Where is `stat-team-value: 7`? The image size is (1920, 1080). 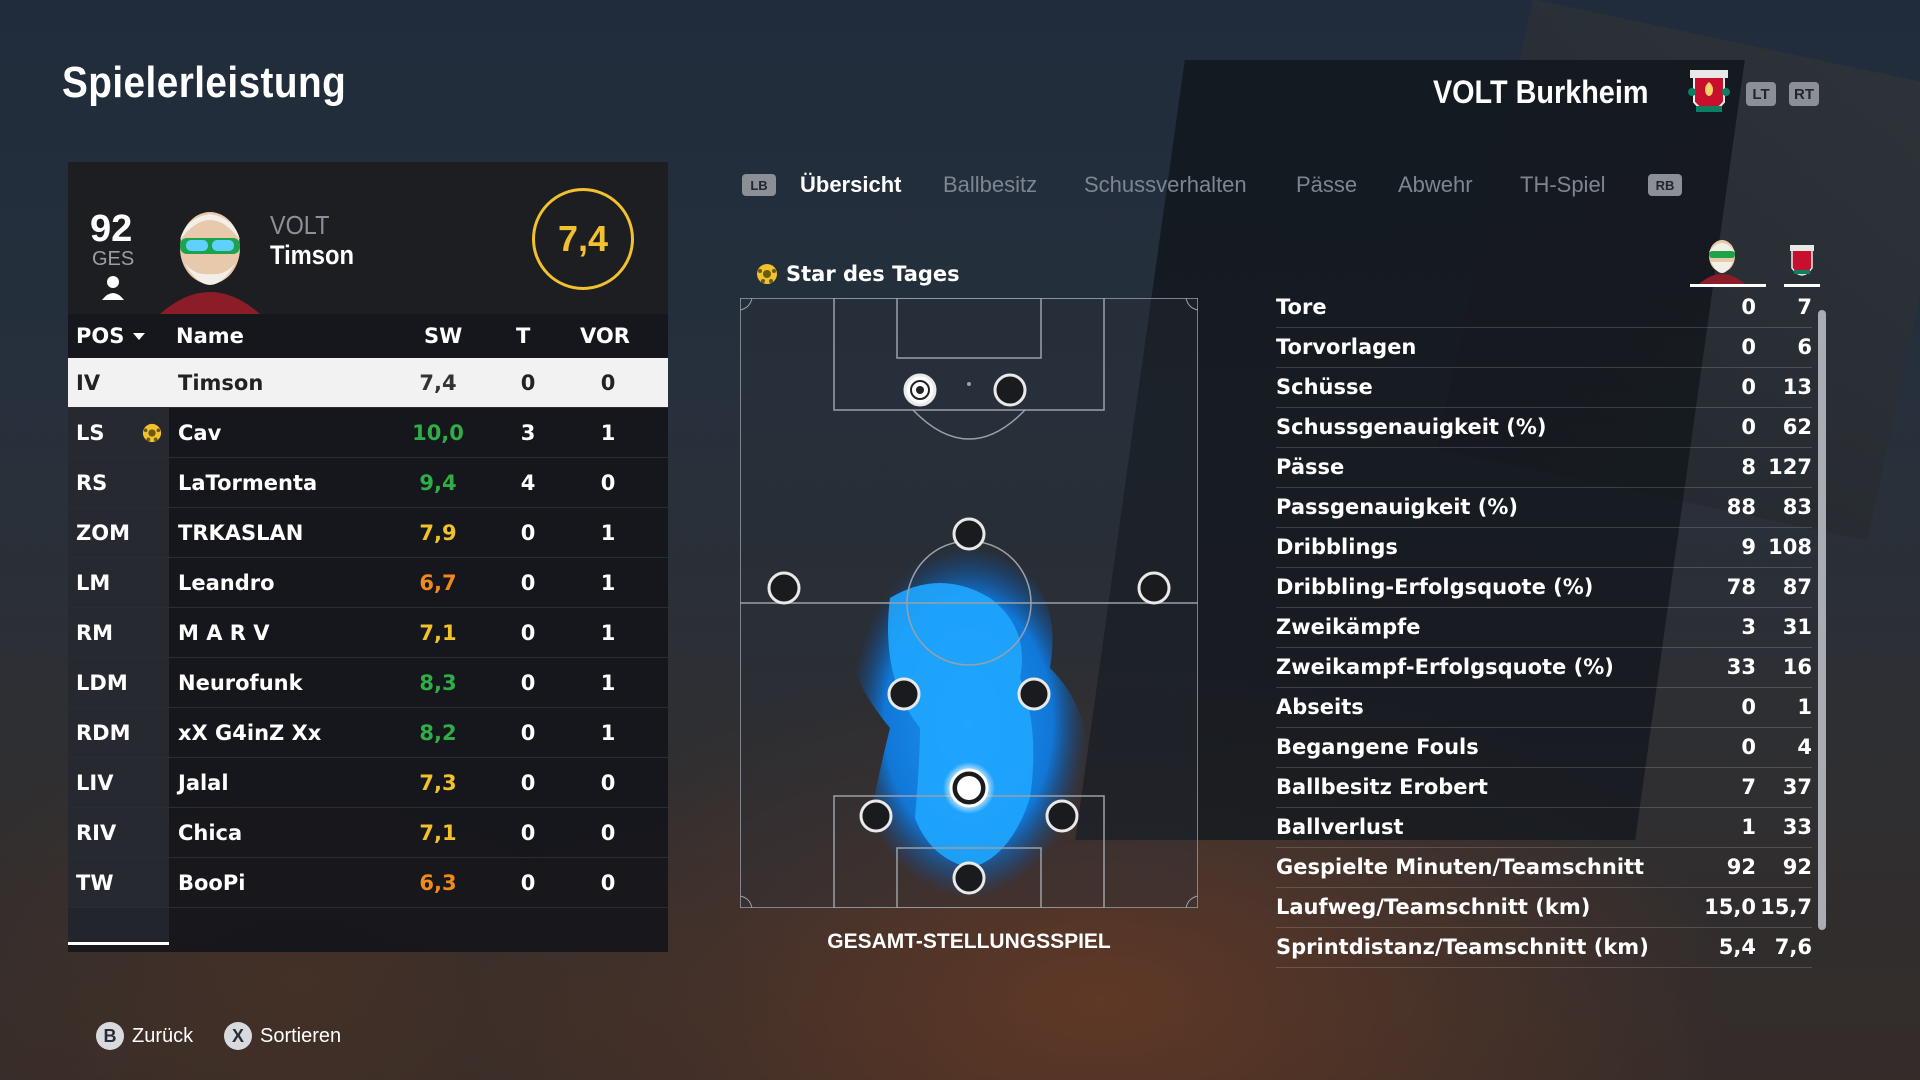 stat-team-value: 7 is located at coordinates (1804, 307).